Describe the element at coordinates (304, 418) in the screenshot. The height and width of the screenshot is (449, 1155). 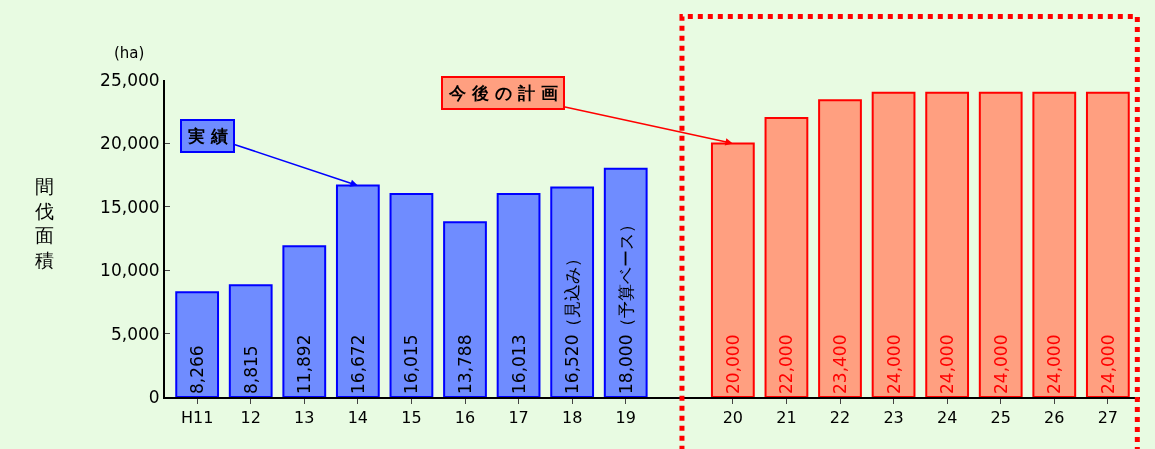
I see `x-tick-label: 13` at that location.